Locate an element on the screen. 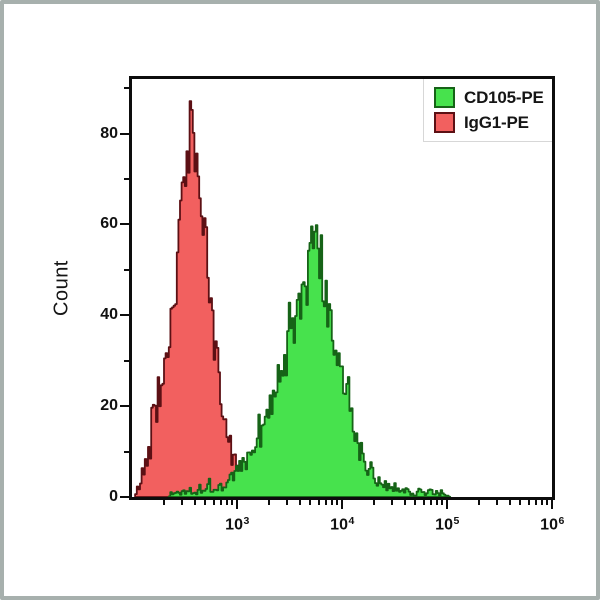 This screenshot has height=600, width=600. legend-label-igg1: IgG1-PE is located at coordinates (496, 122).